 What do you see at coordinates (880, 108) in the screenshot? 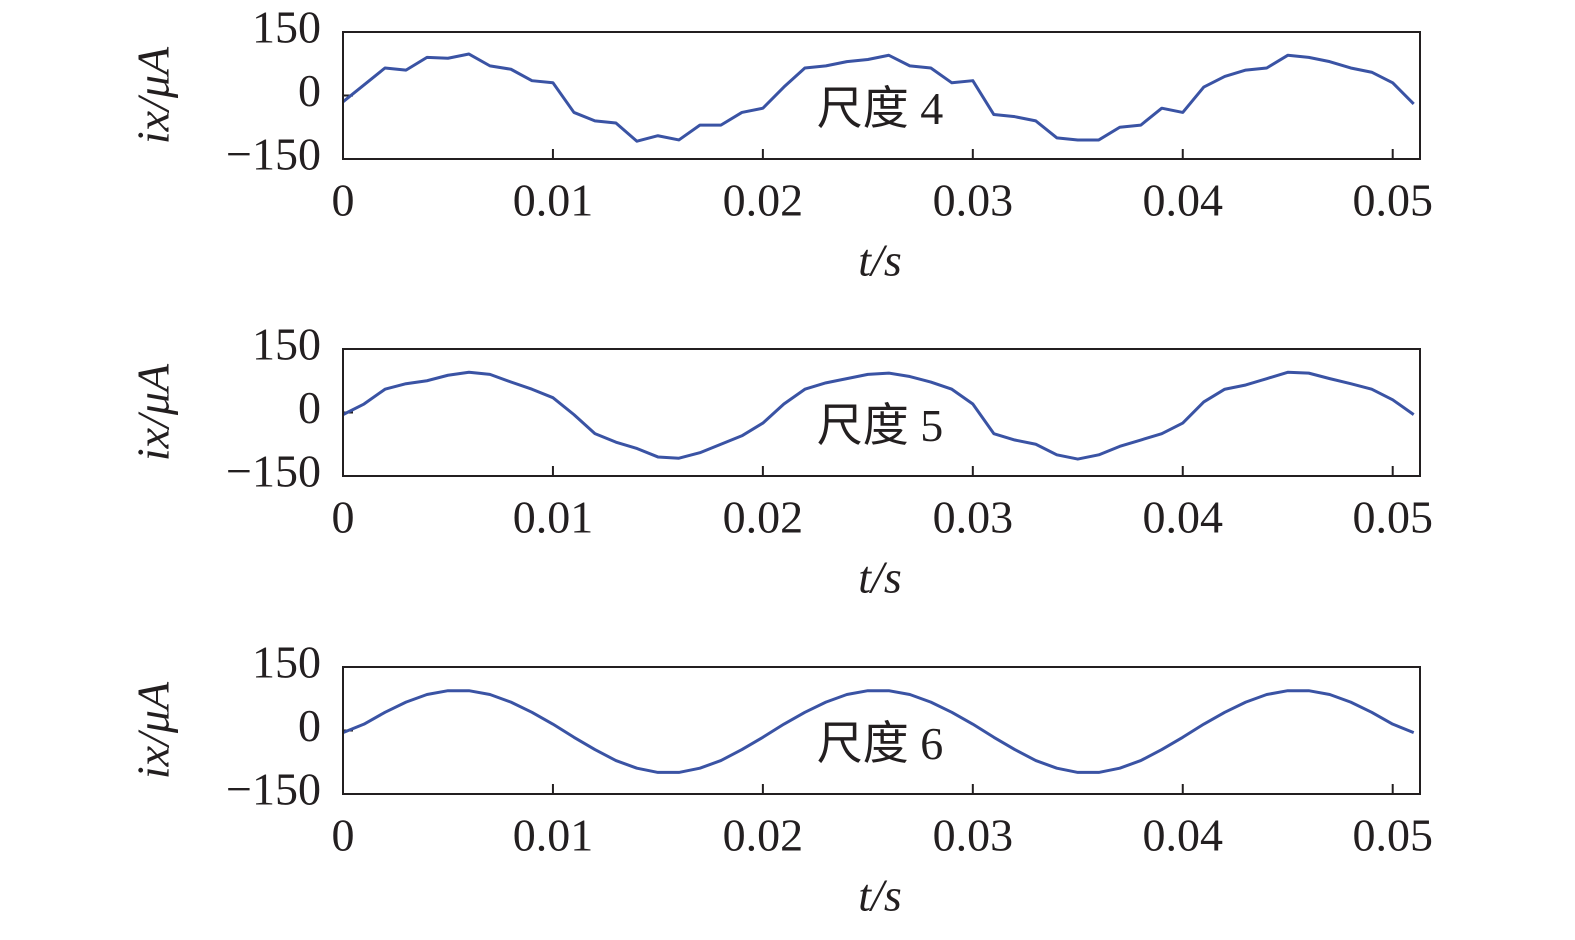
I see `annotation: 尺度 4` at bounding box center [880, 108].